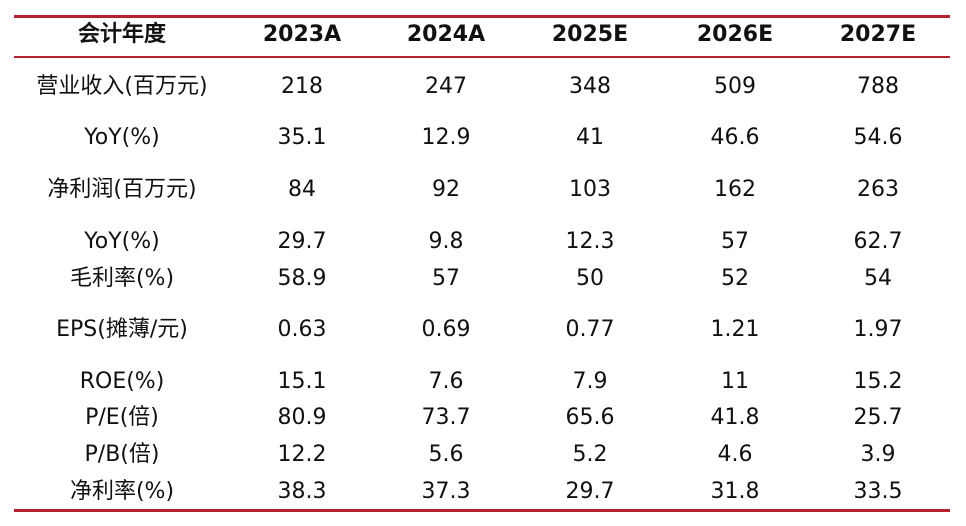 Image resolution: width=966 pixels, height=526 pixels. I want to click on table-cell-value: 33.5, so click(878, 491).